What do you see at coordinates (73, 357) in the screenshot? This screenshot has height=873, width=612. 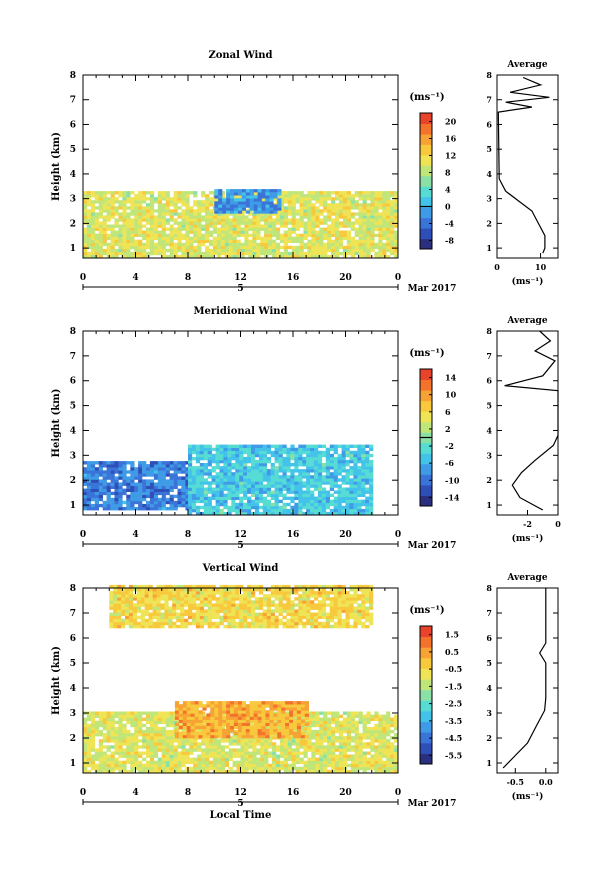 I see `y-tick-label: 7` at bounding box center [73, 357].